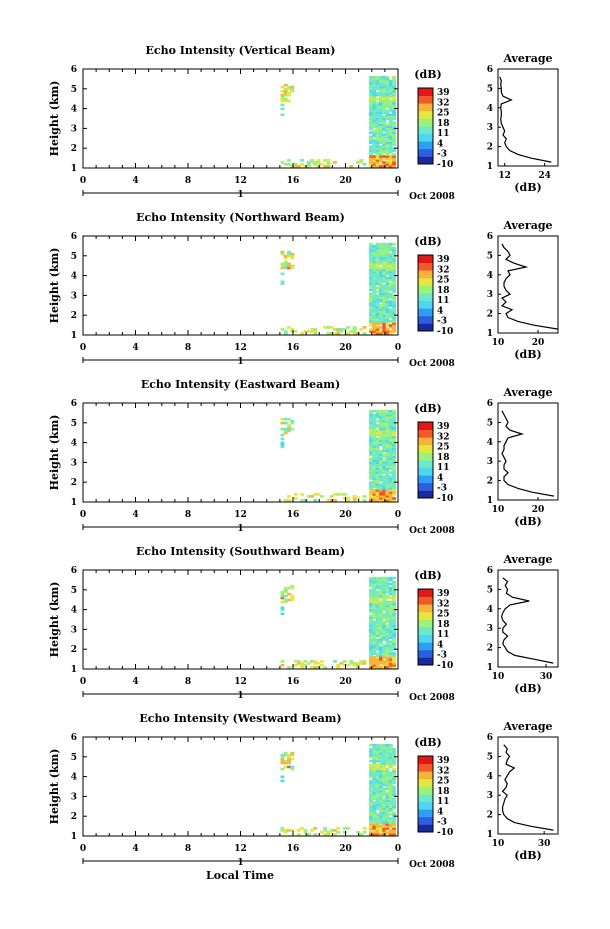 Image resolution: width=610 pixels, height=929 pixels. What do you see at coordinates (425, 460) in the screenshot?
I see `colorbar-frame` at bounding box center [425, 460].